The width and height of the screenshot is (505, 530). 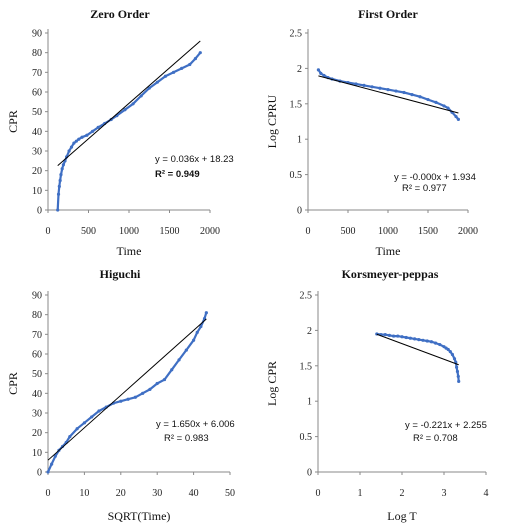 I want to click on x-tick-label: 500, so click(x=88, y=231).